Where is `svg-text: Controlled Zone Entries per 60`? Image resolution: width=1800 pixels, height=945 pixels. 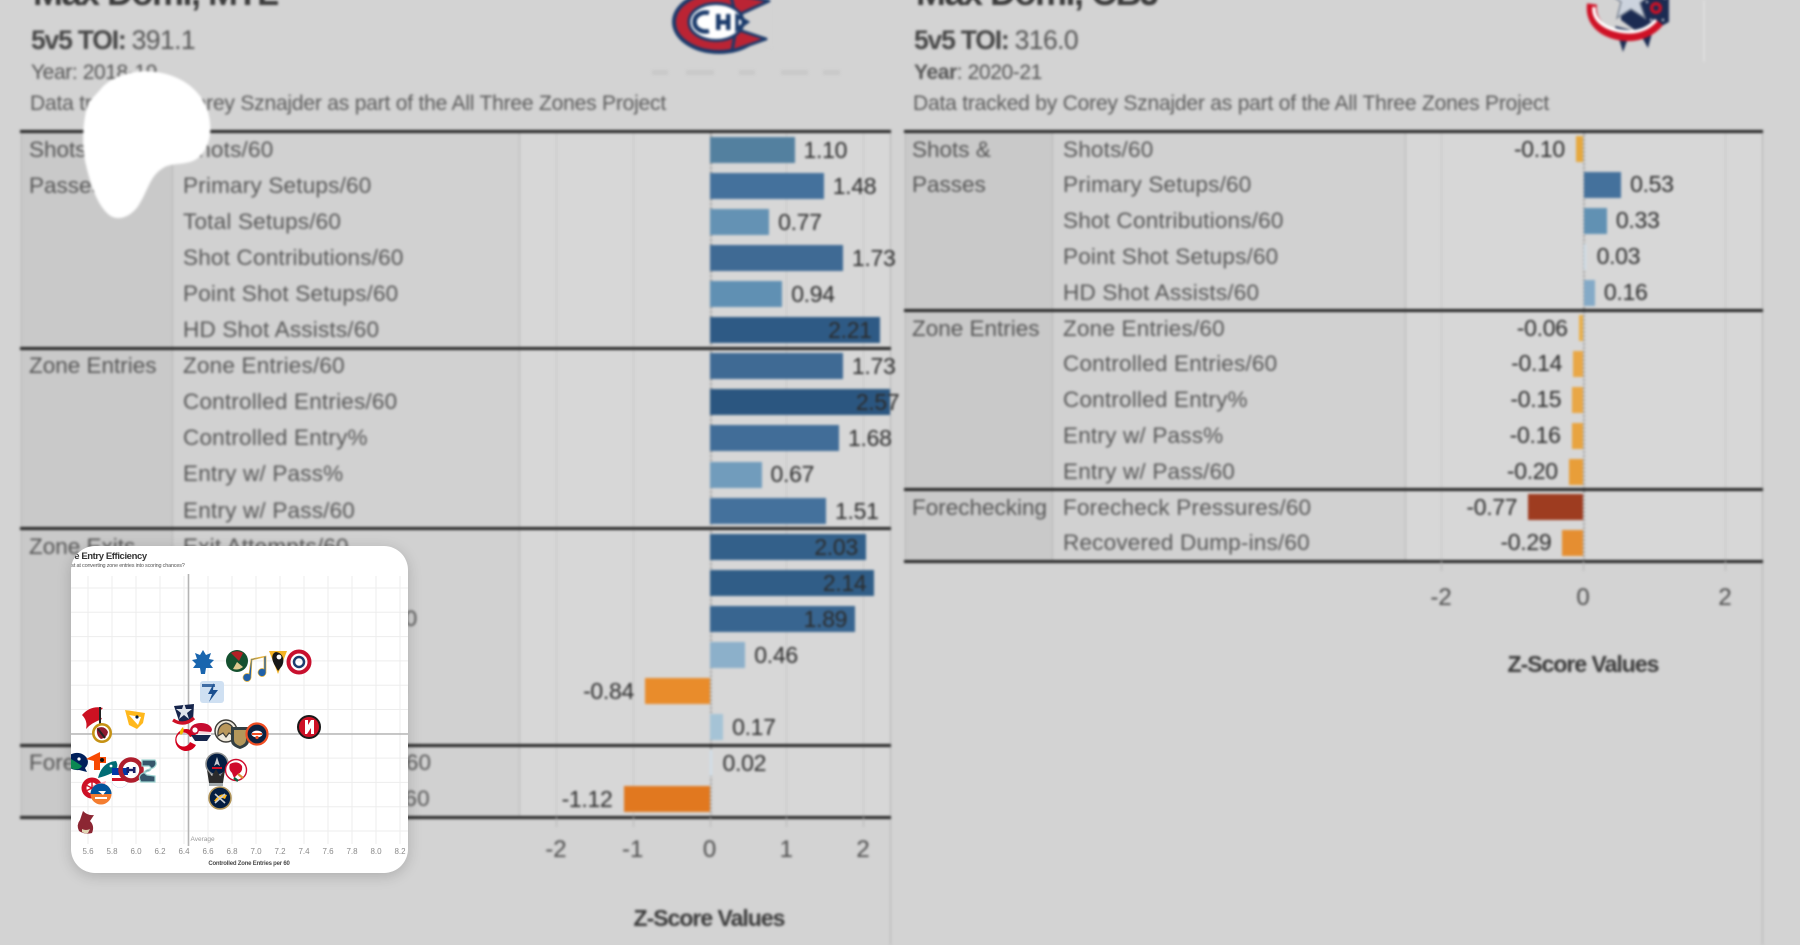 svg-text: Controlled Zone Entries per 60 is located at coordinates (249, 864).